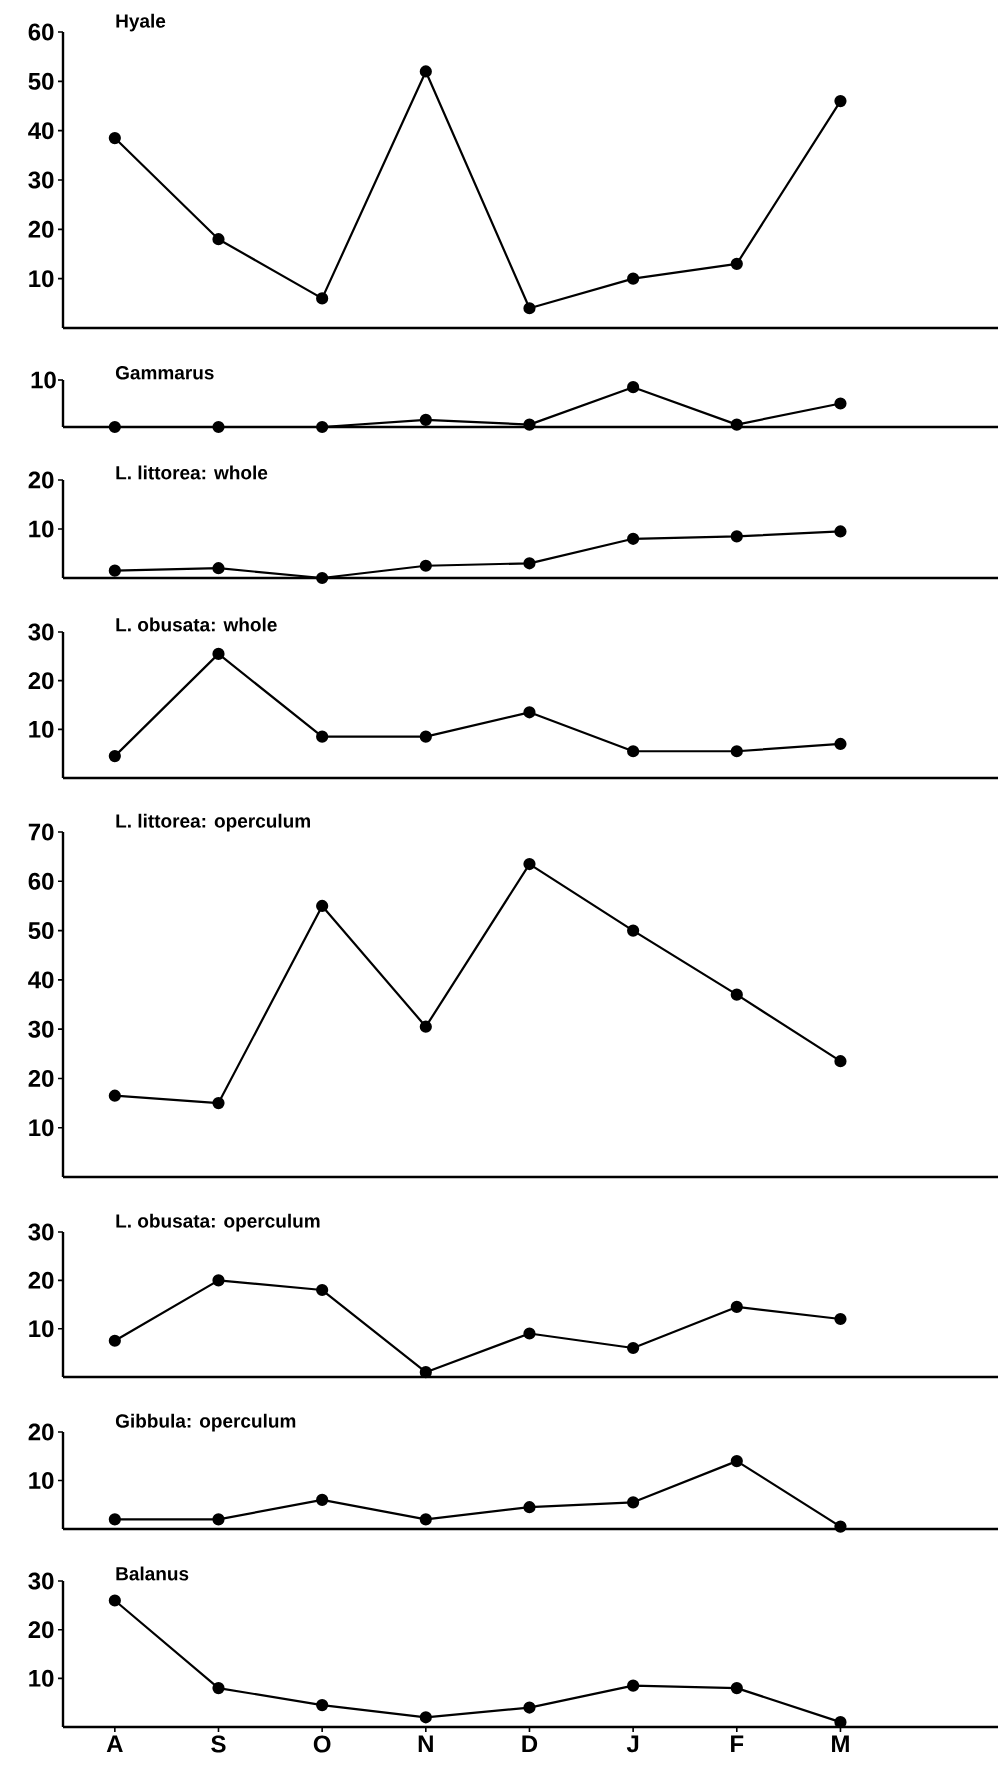  What do you see at coordinates (192, 472) in the screenshot?
I see `chart-title: L. littorea: whole` at bounding box center [192, 472].